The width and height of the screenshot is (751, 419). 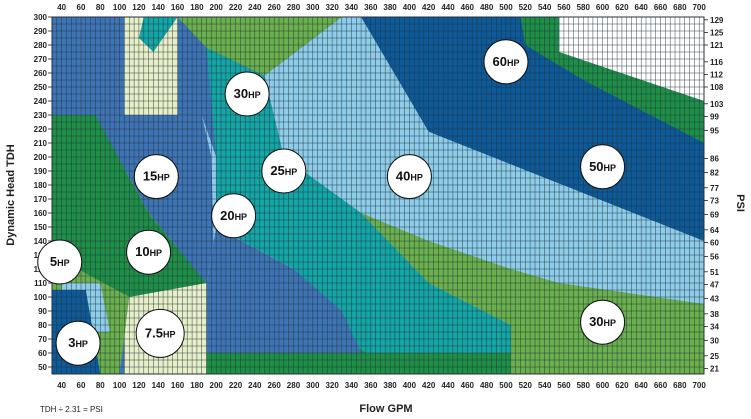 I want to click on y-tick-170: 170, so click(x=41, y=199).